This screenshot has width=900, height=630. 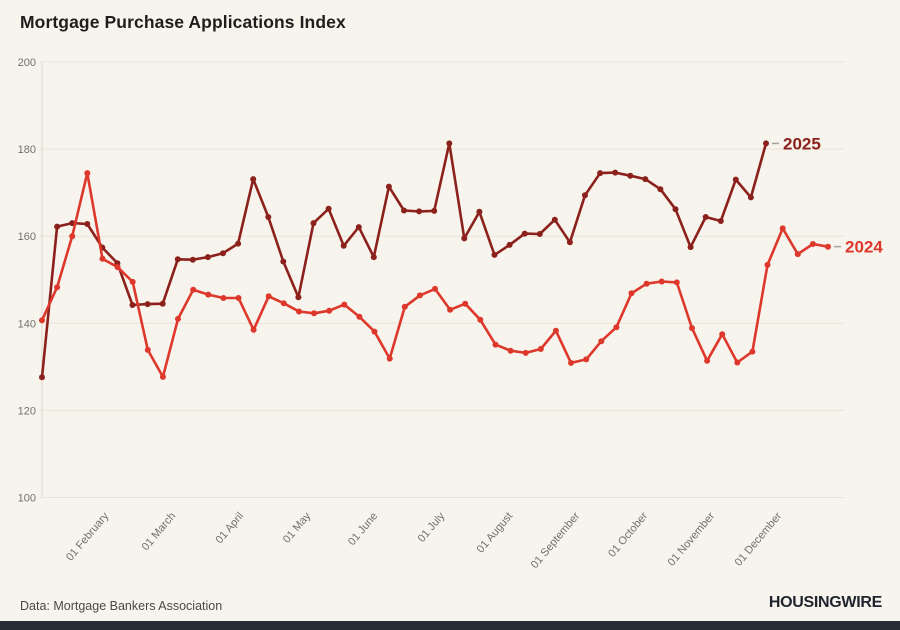 What do you see at coordinates (27, 324) in the screenshot?
I see `y-axis-tick-label: 140` at bounding box center [27, 324].